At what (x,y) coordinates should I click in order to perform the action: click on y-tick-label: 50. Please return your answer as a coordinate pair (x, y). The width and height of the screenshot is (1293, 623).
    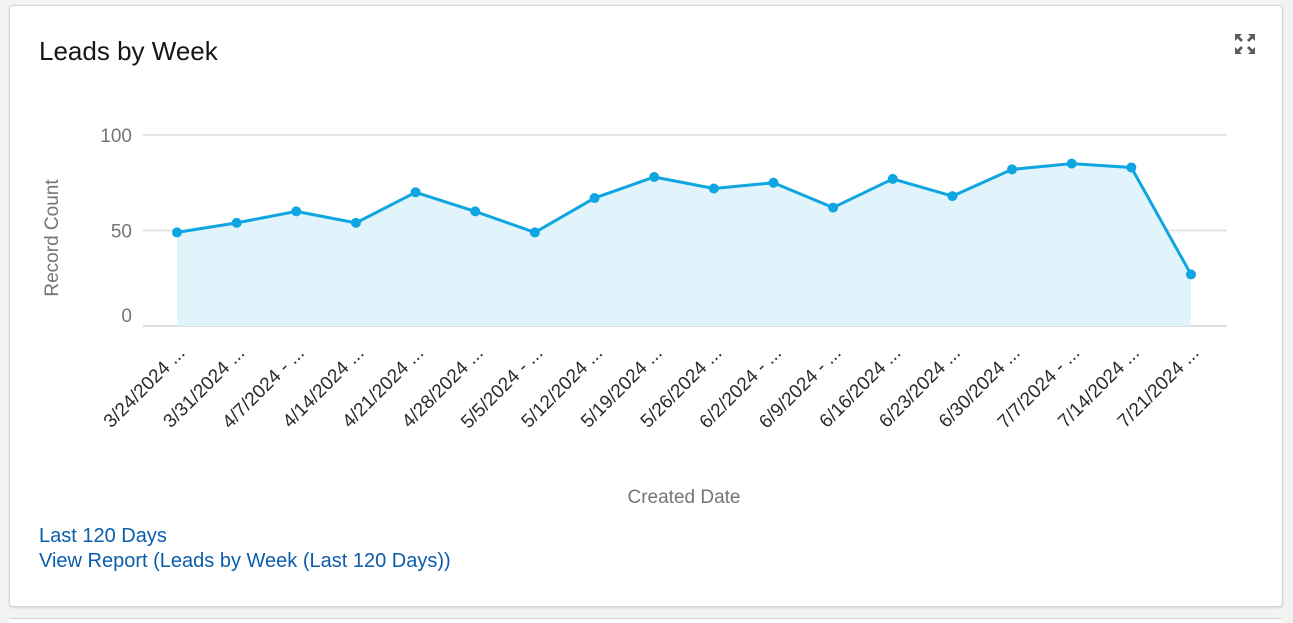
    Looking at the image, I should click on (121, 232).